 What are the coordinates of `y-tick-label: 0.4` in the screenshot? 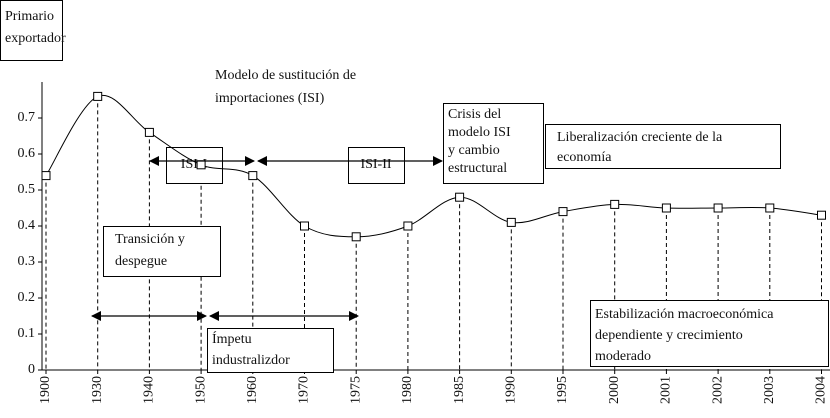 It's located at (27, 225).